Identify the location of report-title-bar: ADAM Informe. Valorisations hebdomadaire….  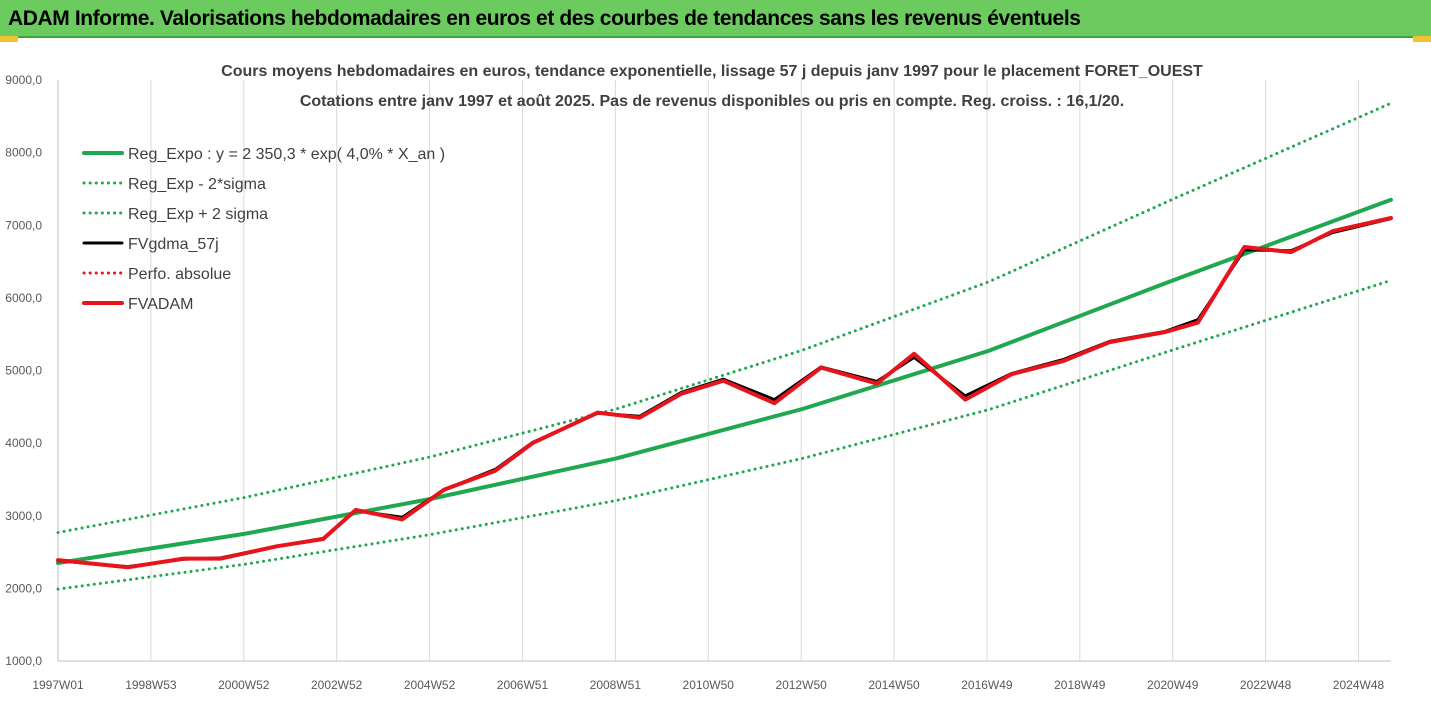
(715, 19).